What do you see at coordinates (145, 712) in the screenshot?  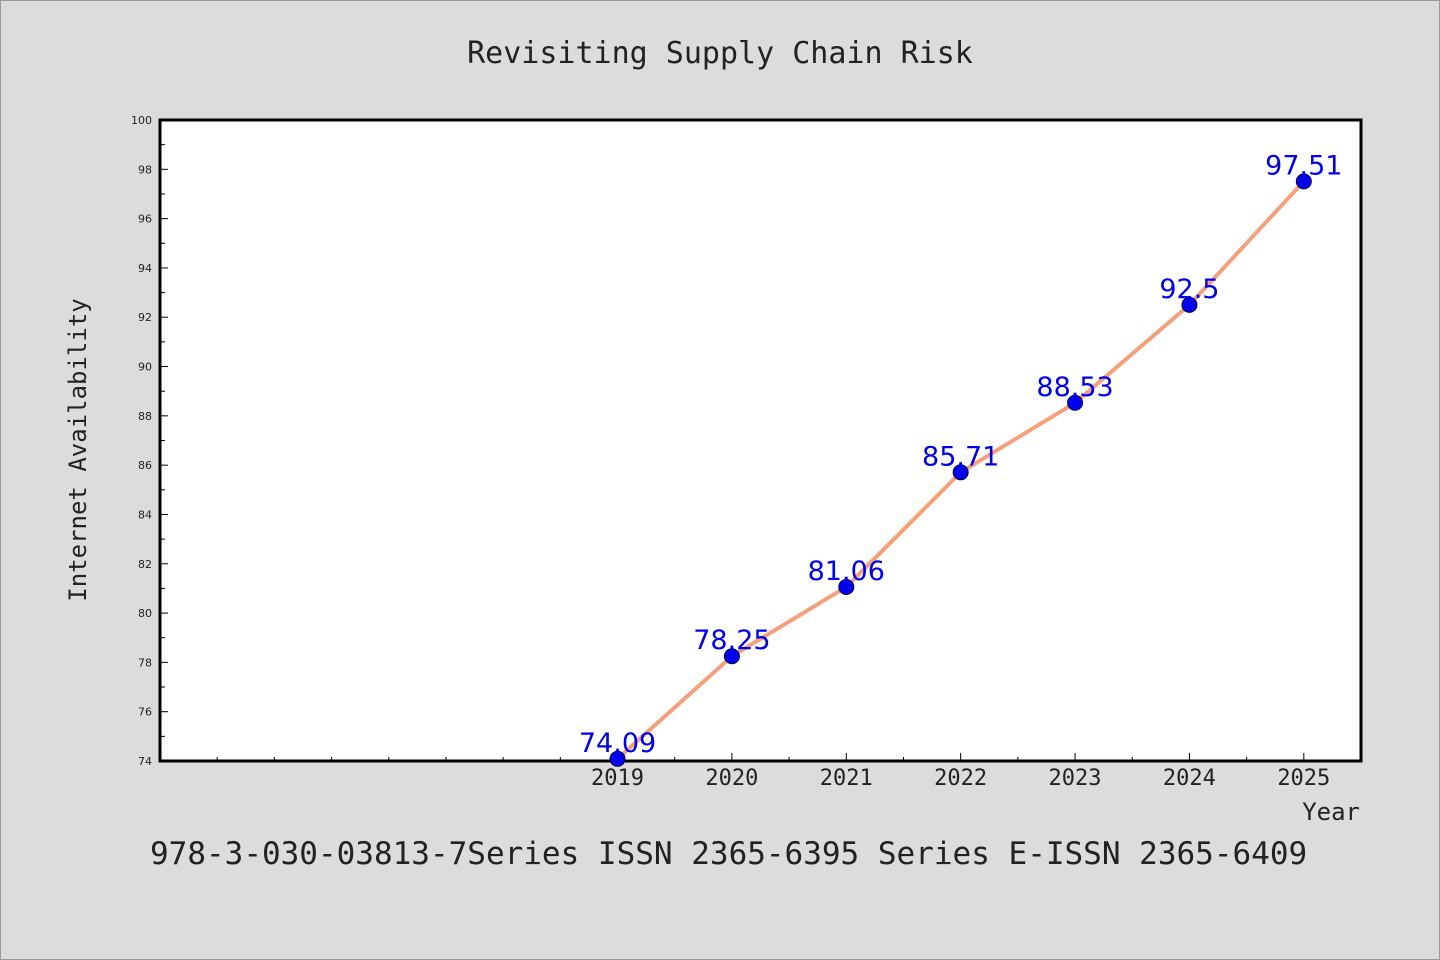 I see `y-tick-label: 76` at bounding box center [145, 712].